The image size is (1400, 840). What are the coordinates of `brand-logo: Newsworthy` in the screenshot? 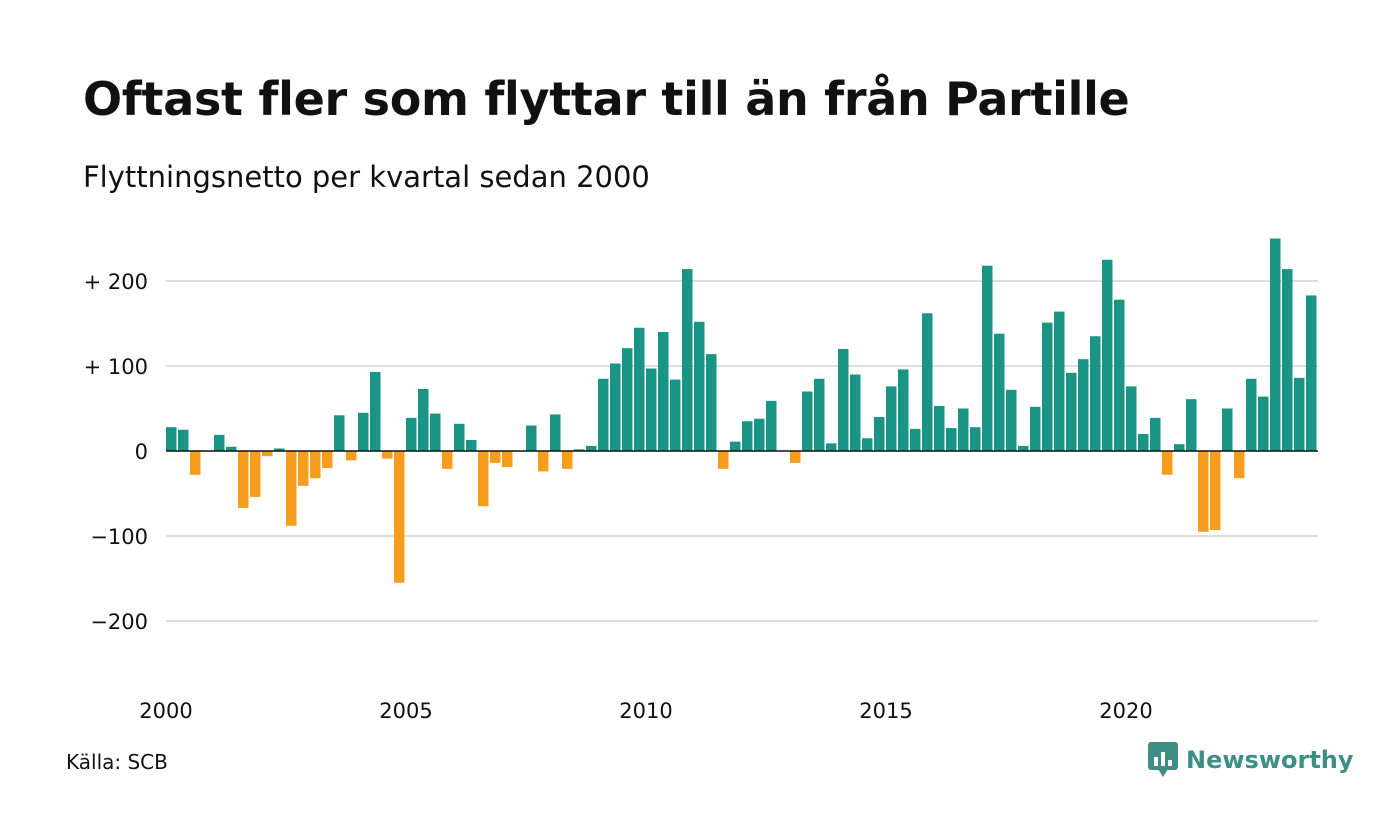 It's located at (1251, 760).